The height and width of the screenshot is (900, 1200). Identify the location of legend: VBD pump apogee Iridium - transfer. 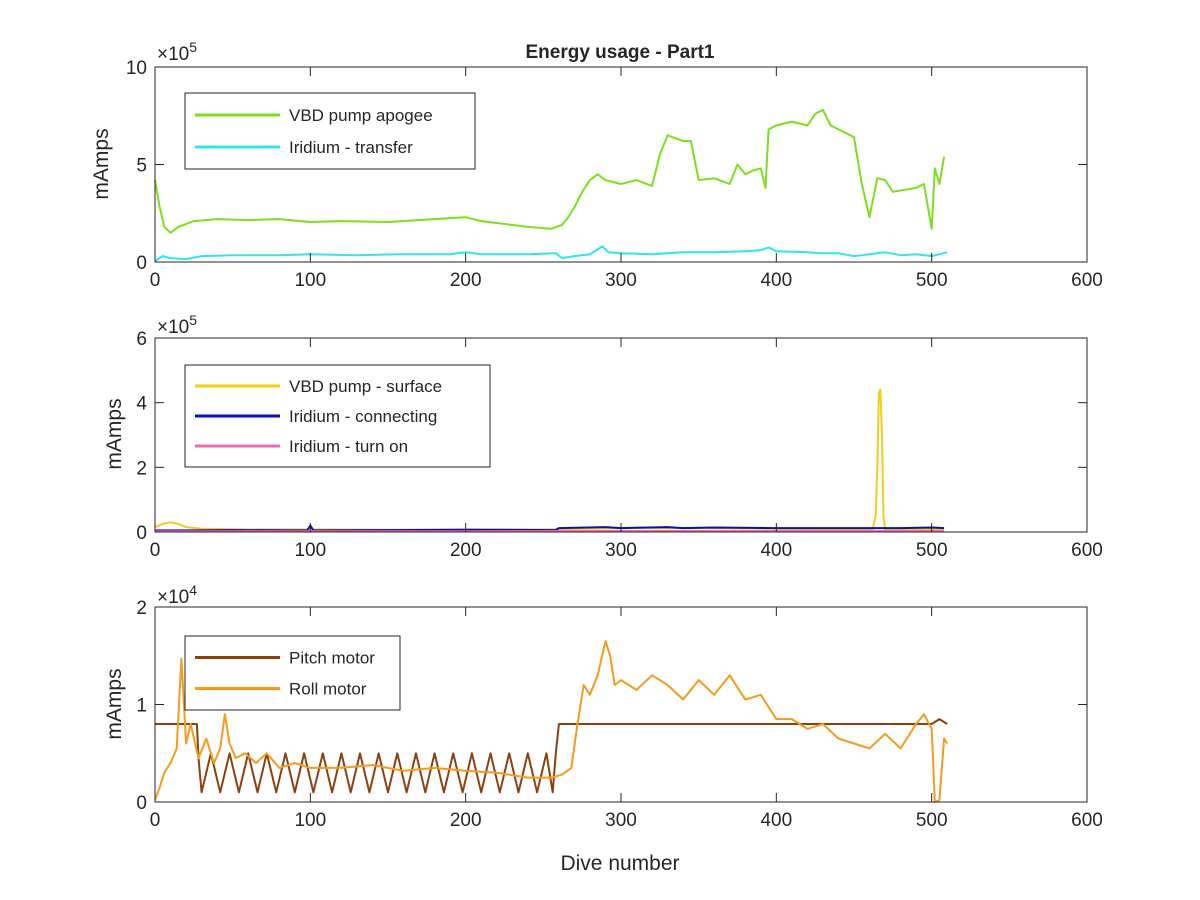
(330, 131).